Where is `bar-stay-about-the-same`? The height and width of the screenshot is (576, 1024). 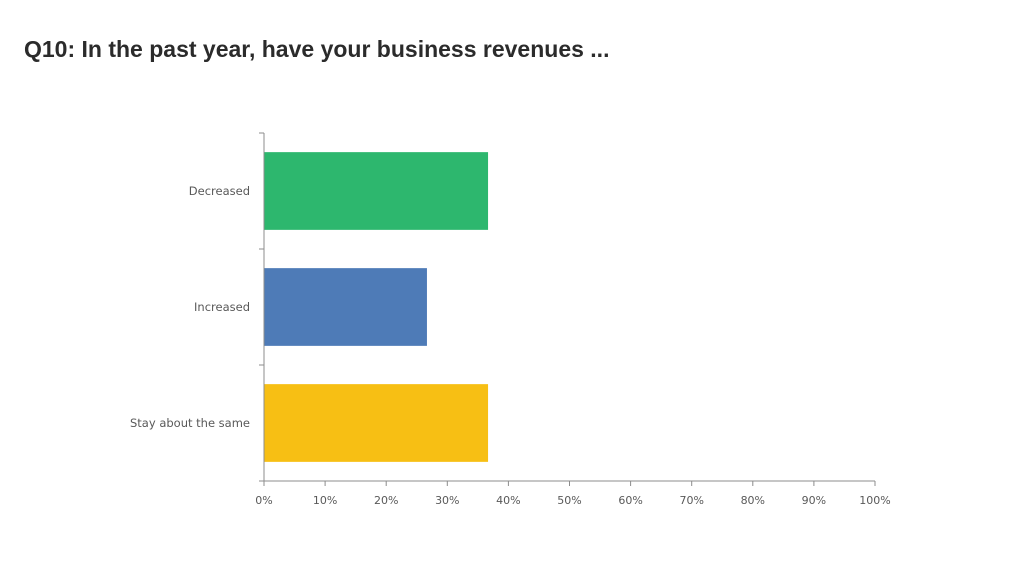 bar-stay-about-the-same is located at coordinates (376, 423).